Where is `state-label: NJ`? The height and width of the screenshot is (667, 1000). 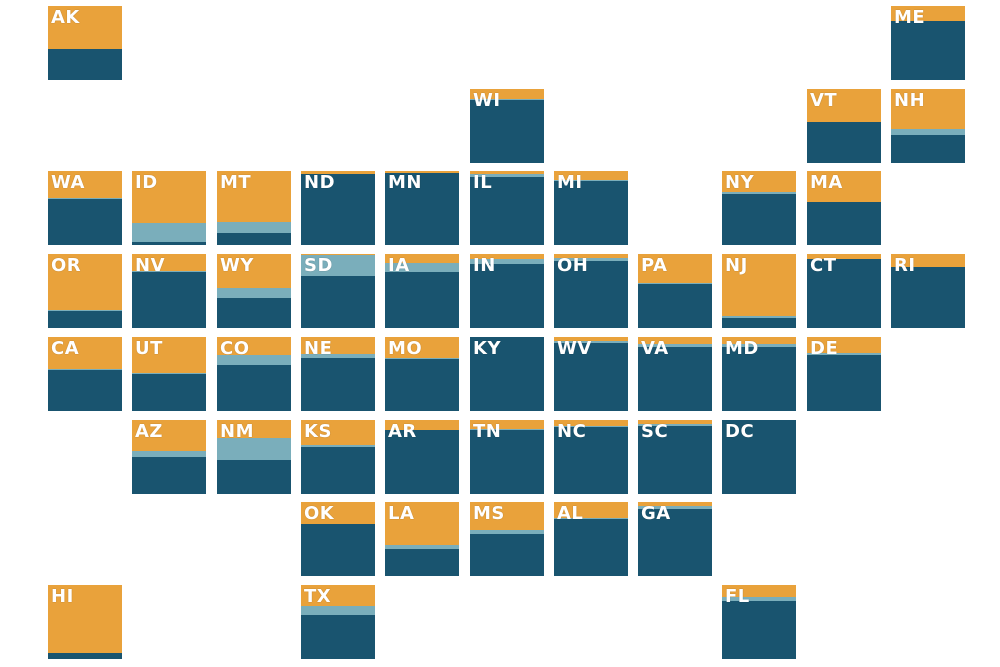 state-label: NJ is located at coordinates (736, 265).